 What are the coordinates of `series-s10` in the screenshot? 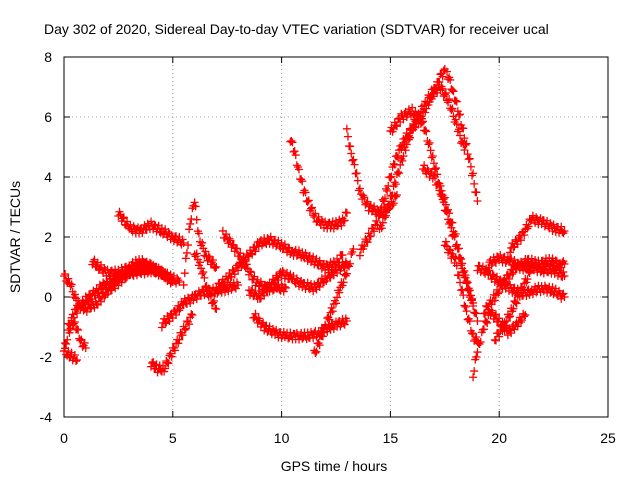 It's located at (205, 281).